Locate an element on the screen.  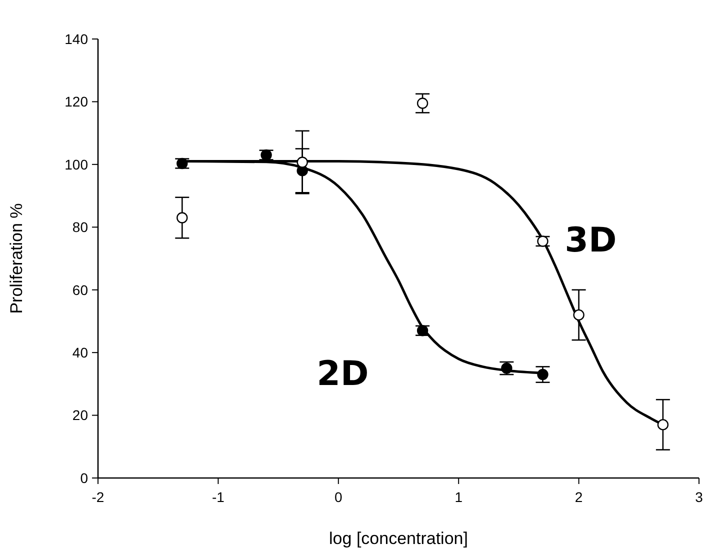
x-tick-label: 3 is located at coordinates (699, 497).